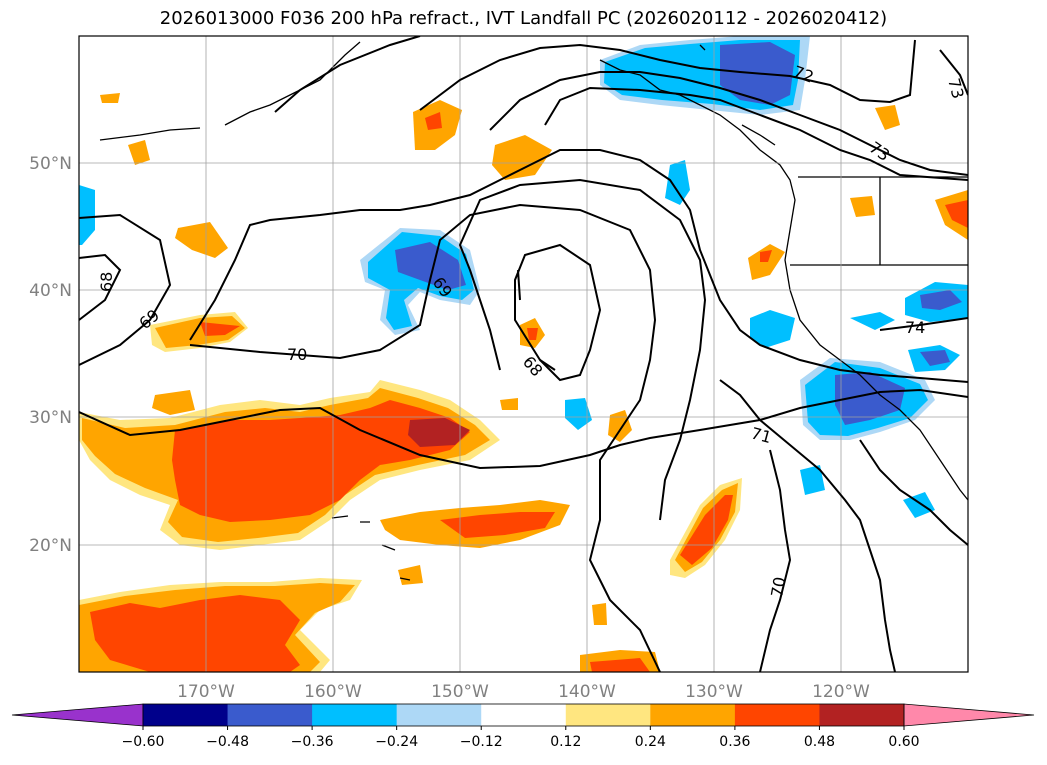 The width and height of the screenshot is (1047, 765). I want to click on lon-label: 170°W, so click(206, 692).